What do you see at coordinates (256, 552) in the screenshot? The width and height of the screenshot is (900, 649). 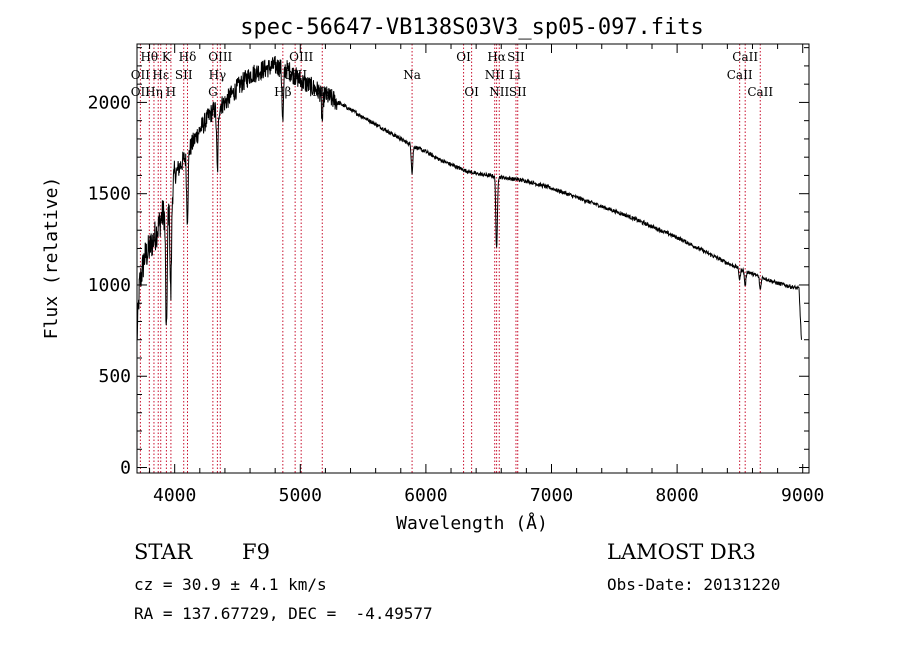 I see `spectral-subclass: F9` at bounding box center [256, 552].